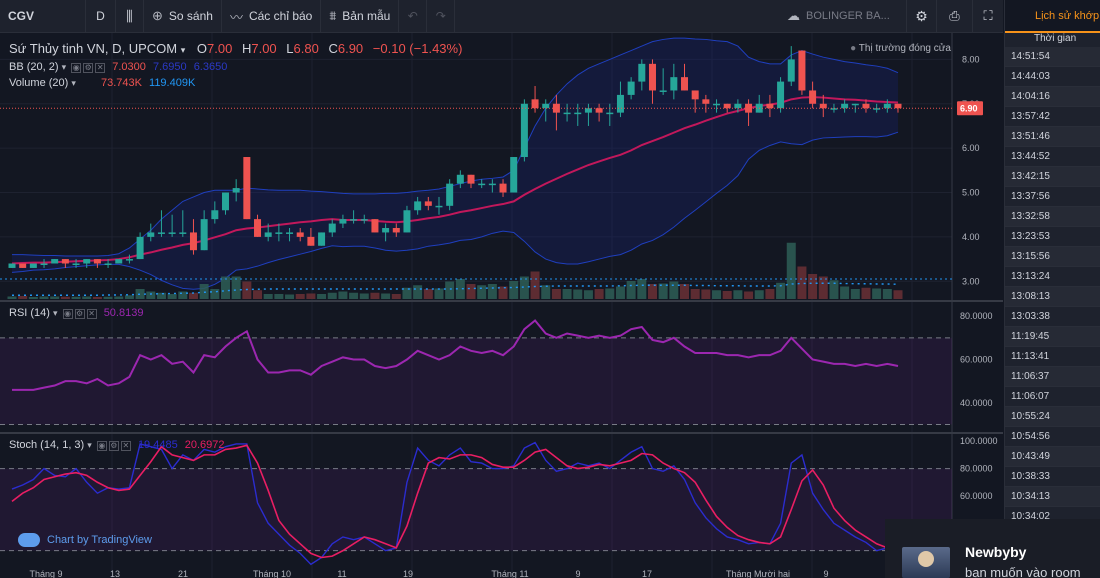  Describe the element at coordinates (360, 16) in the screenshot. I see `templates-button: ⩩ Bản mẫu` at that location.